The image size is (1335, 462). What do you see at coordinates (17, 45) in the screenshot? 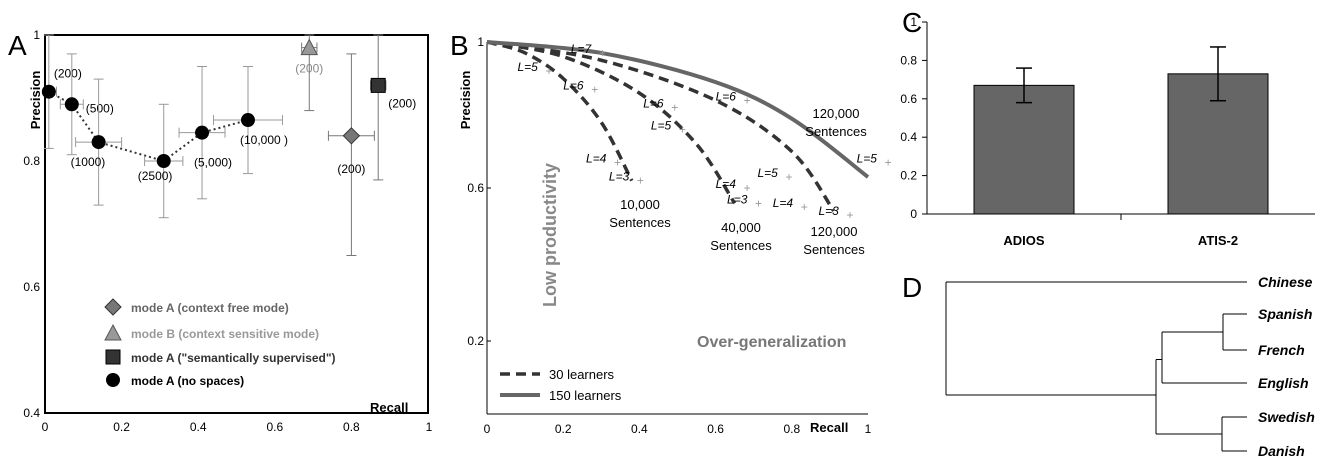
I see `panel-label-a: A` at bounding box center [17, 45].